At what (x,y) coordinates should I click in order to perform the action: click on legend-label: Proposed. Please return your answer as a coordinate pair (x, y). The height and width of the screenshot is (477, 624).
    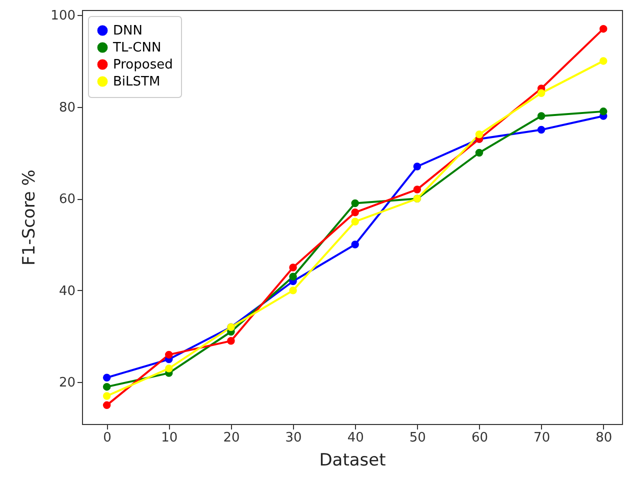
    Looking at the image, I should click on (143, 65).